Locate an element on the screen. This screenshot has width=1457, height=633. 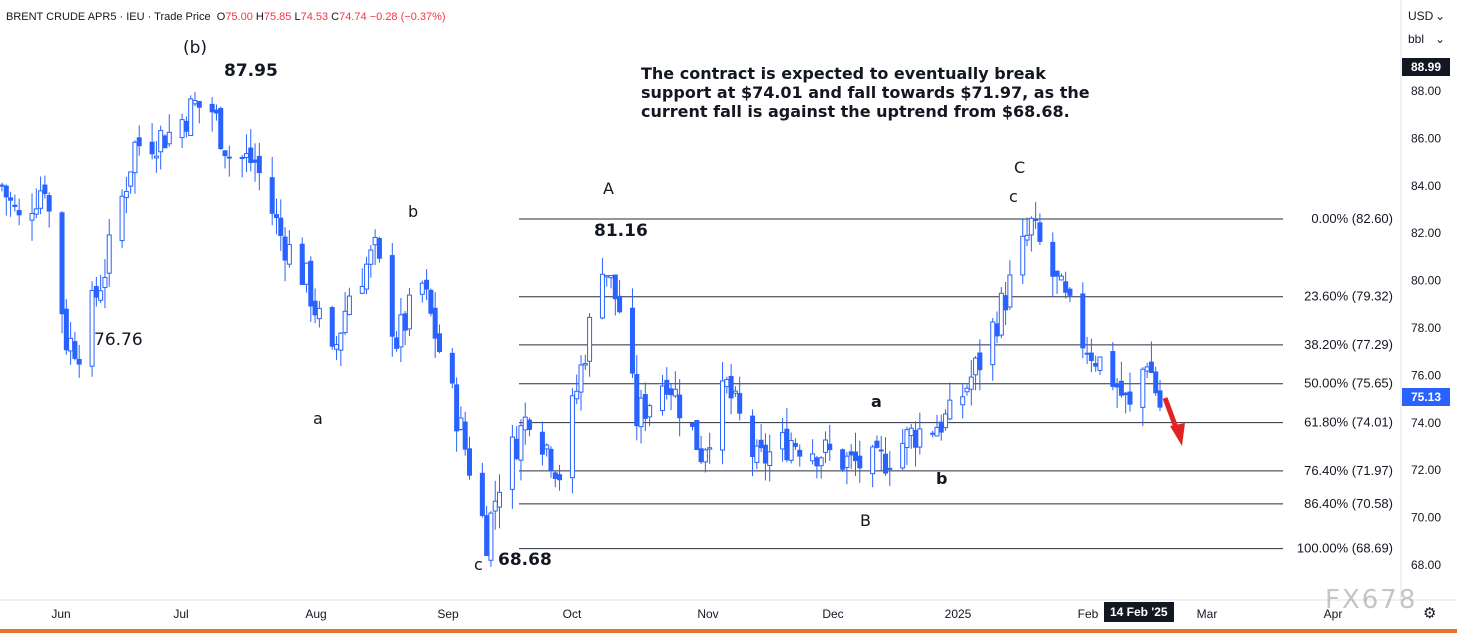
fib-level-label: 0.00% (82.60) is located at coordinates (1352, 218).